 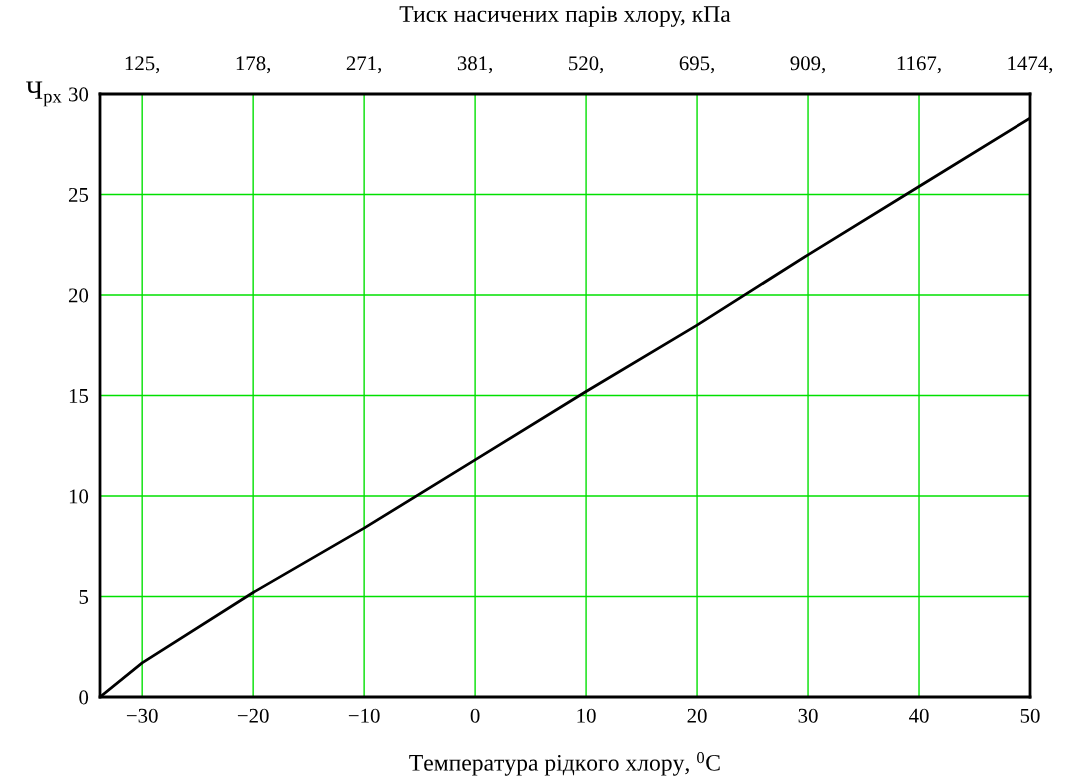 I want to click on y-tick-label: 5, so click(x=84, y=597).